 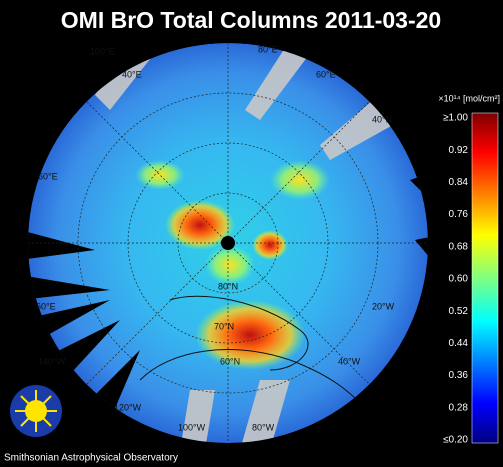 What do you see at coordinates (459, 375) in the screenshot?
I see `colorbar-tick-label: 0.36` at bounding box center [459, 375].